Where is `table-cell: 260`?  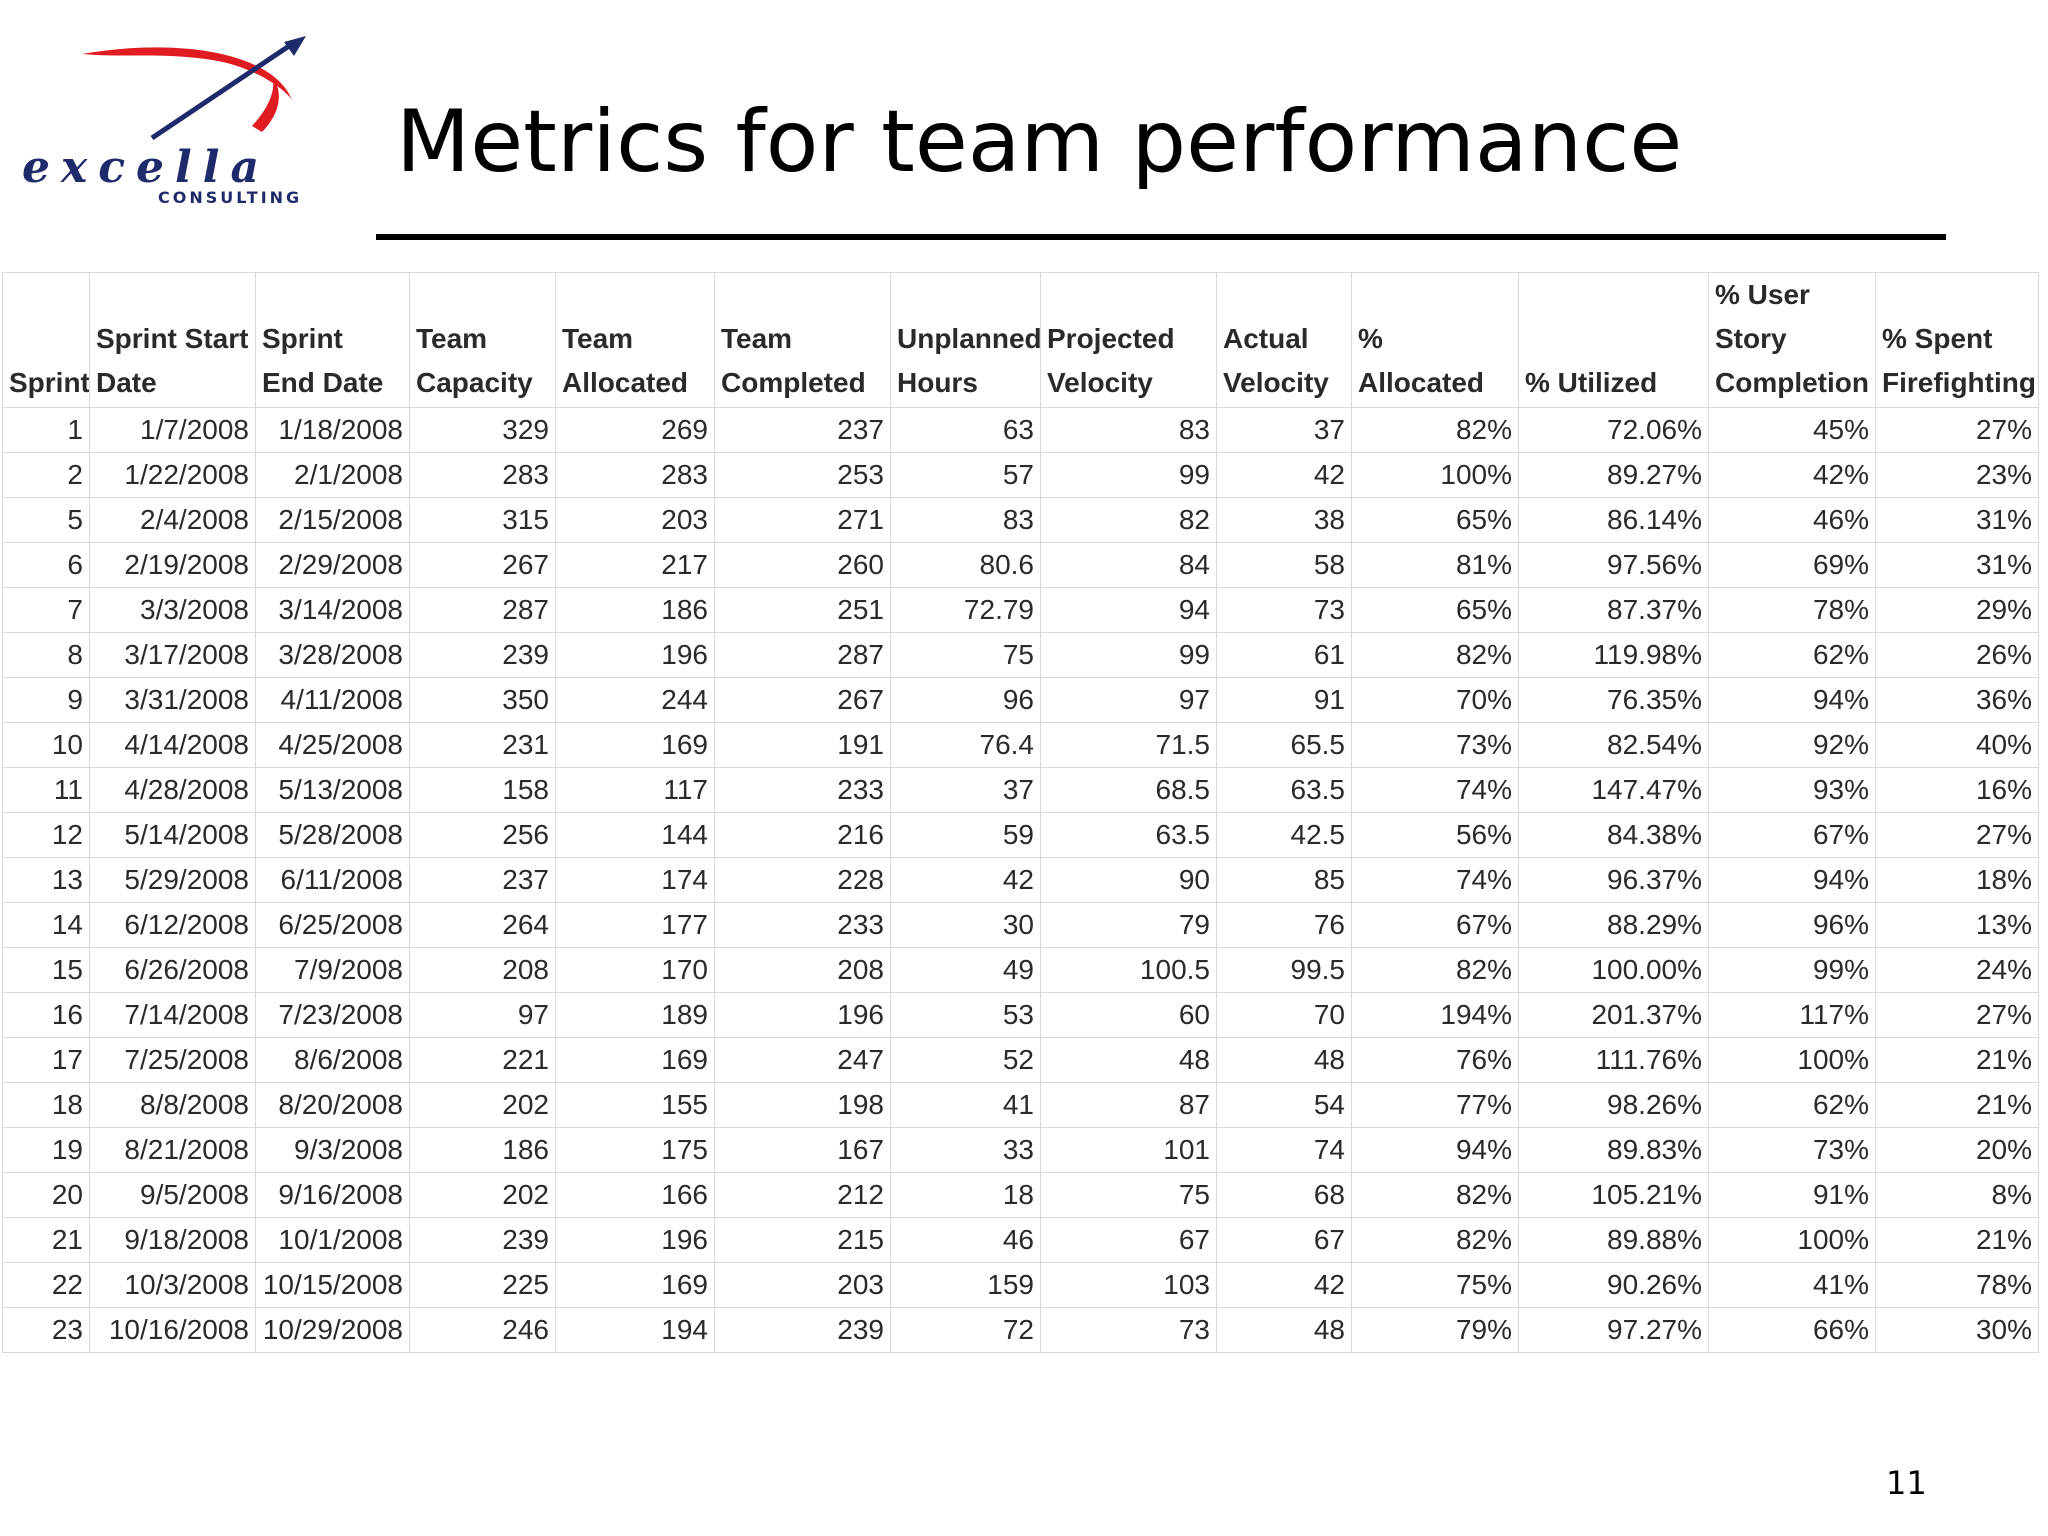
table-cell: 260 is located at coordinates (802, 565).